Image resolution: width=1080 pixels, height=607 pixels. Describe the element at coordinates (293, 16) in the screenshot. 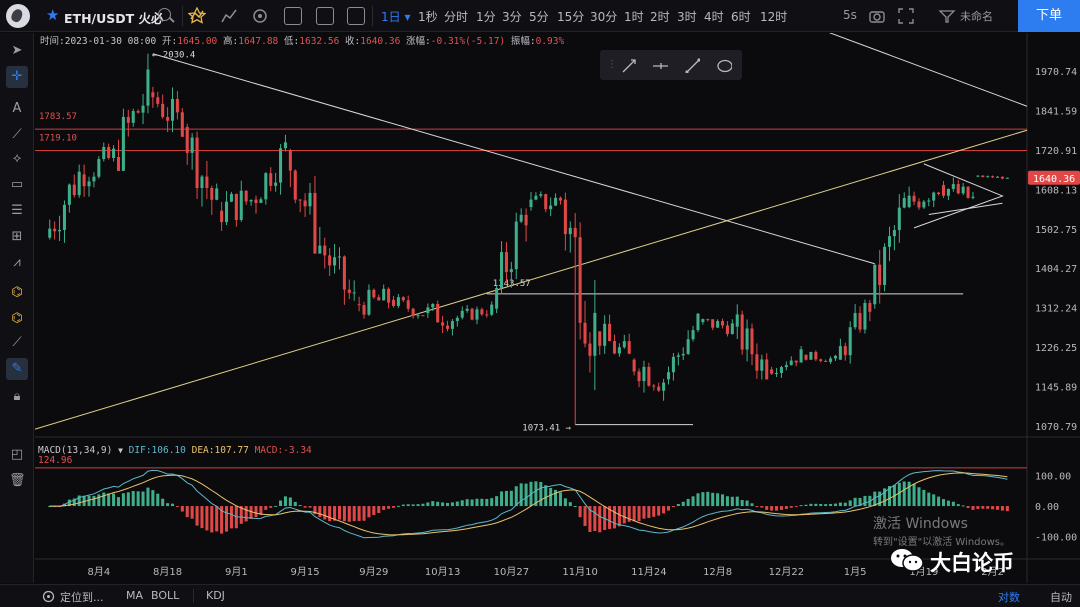

I see `save-icon` at that location.